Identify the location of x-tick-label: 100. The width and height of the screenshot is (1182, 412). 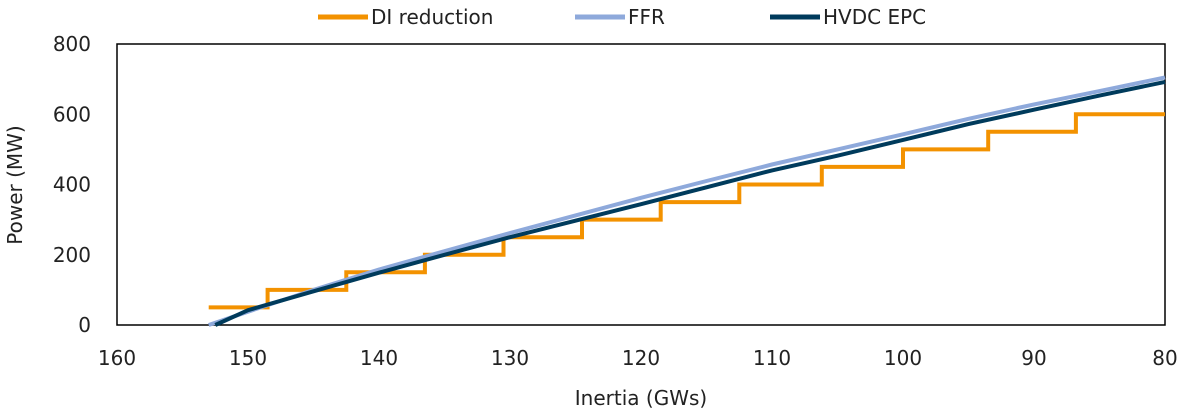
(903, 358).